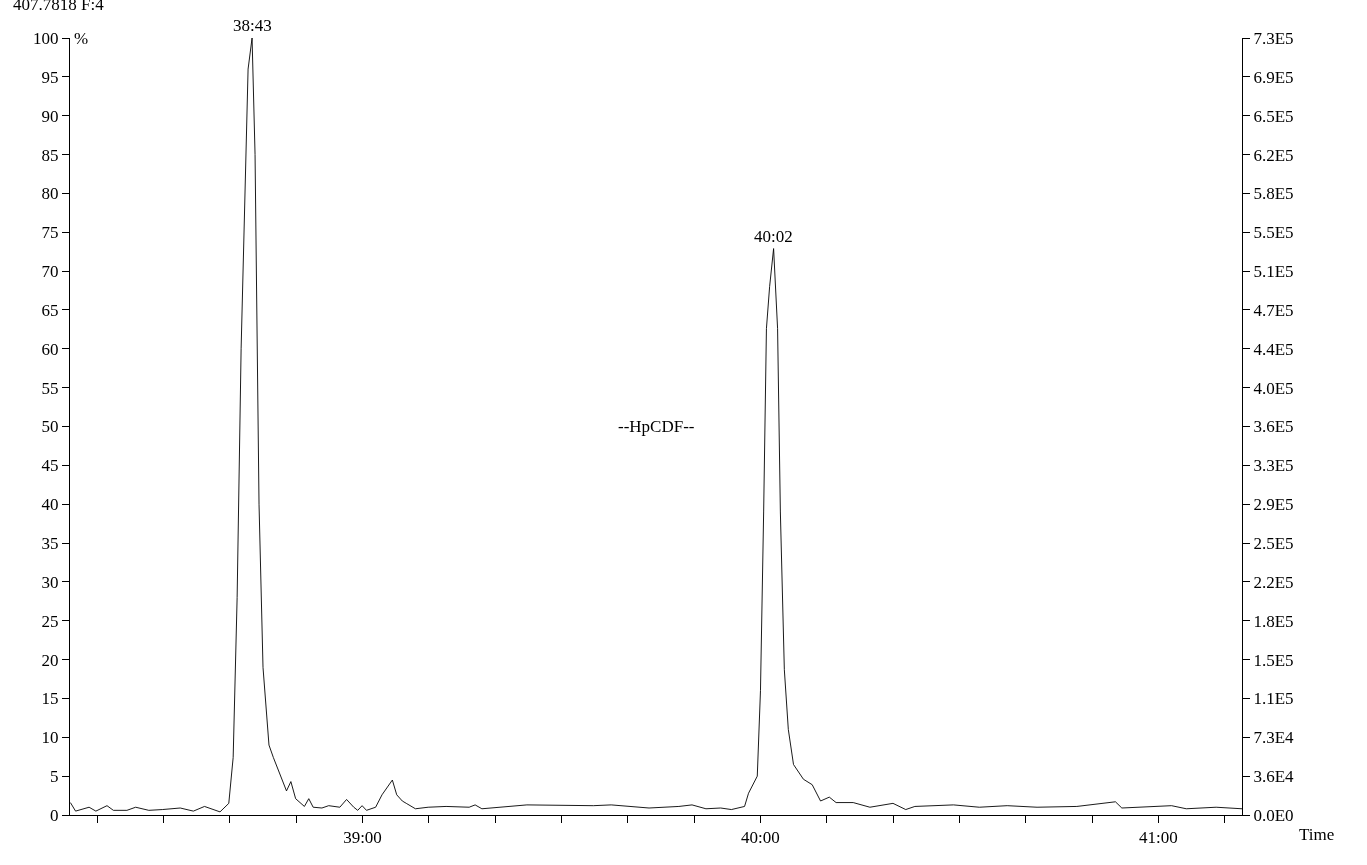 The image size is (1367, 865). What do you see at coordinates (1273, 427) in the screenshot?
I see `y2-tick-label: 3.6E5` at bounding box center [1273, 427].